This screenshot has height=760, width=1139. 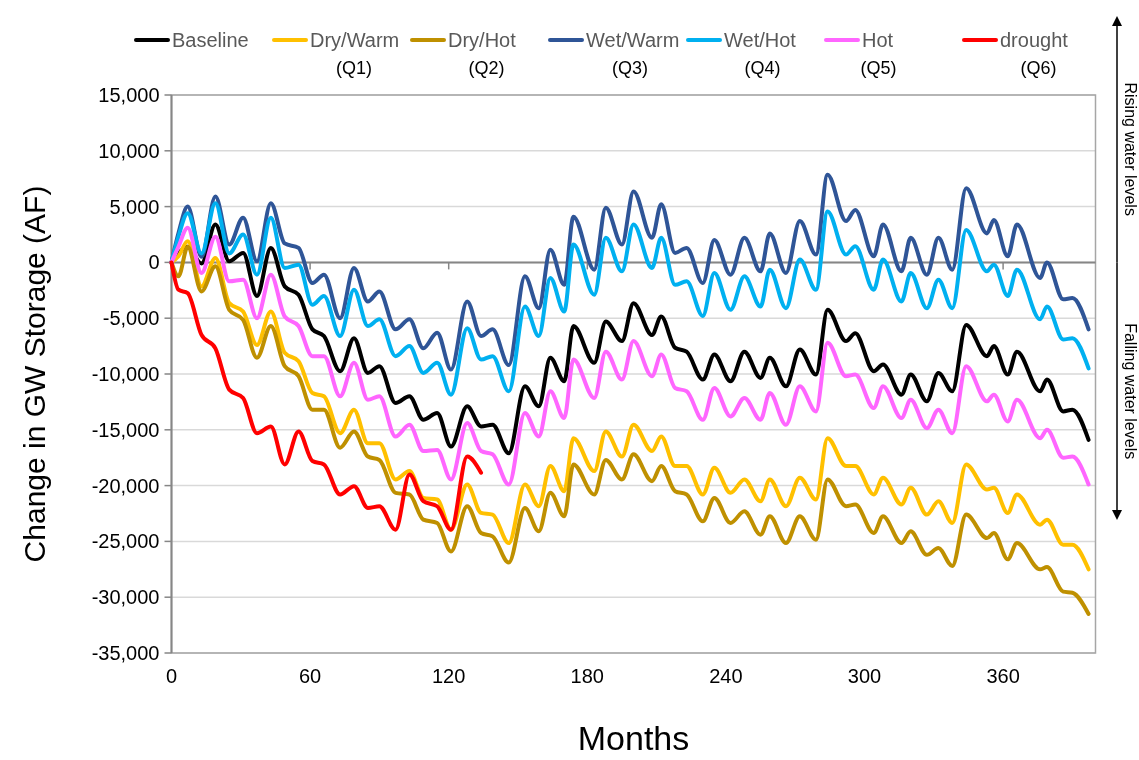 I want to click on x-tick-label: 60, so click(x=310, y=676).